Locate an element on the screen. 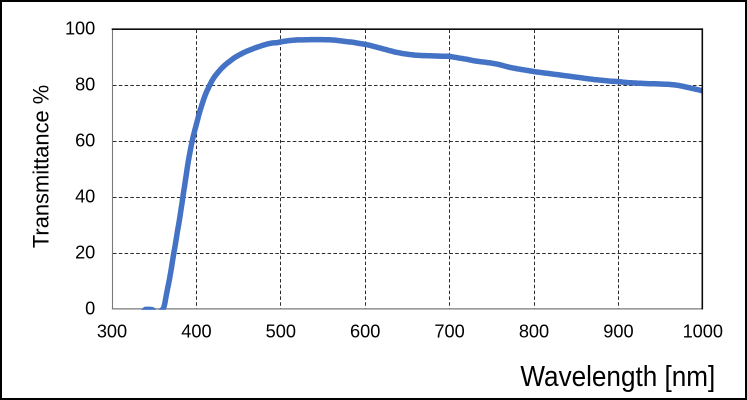 The image size is (747, 400). svg-text: Wavelength [nm] is located at coordinates (617, 376).